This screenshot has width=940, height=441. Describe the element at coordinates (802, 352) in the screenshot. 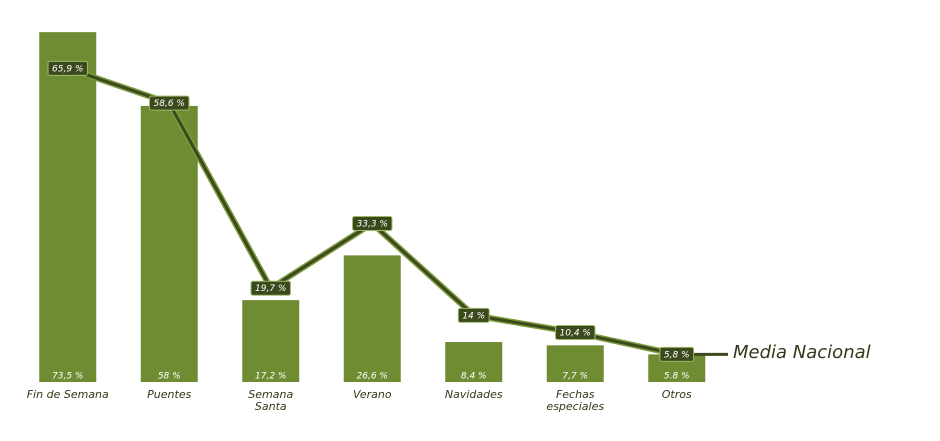

I see `legend-label: Media Nacional` at that location.